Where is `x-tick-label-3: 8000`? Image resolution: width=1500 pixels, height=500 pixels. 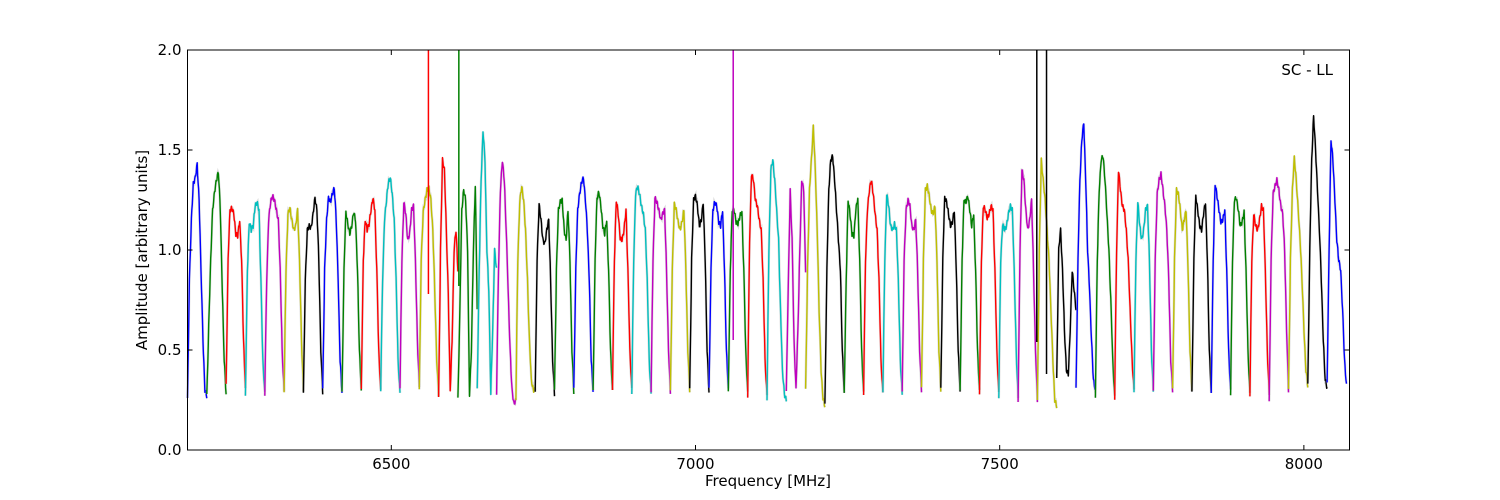 x-tick-label-3: 8000 is located at coordinates (1304, 464).